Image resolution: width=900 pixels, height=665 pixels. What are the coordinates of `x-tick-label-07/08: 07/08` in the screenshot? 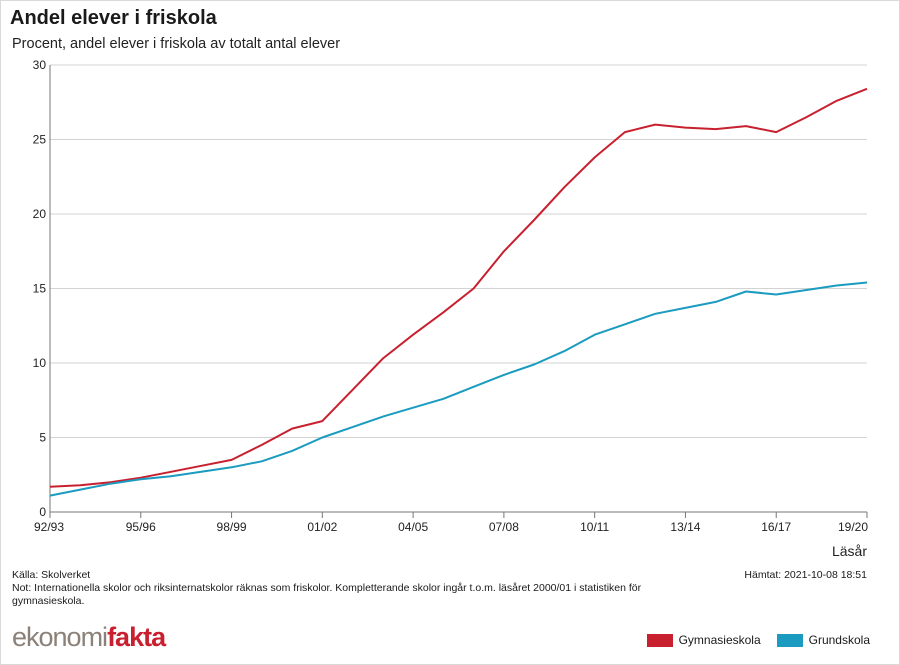 It's located at (504, 527).